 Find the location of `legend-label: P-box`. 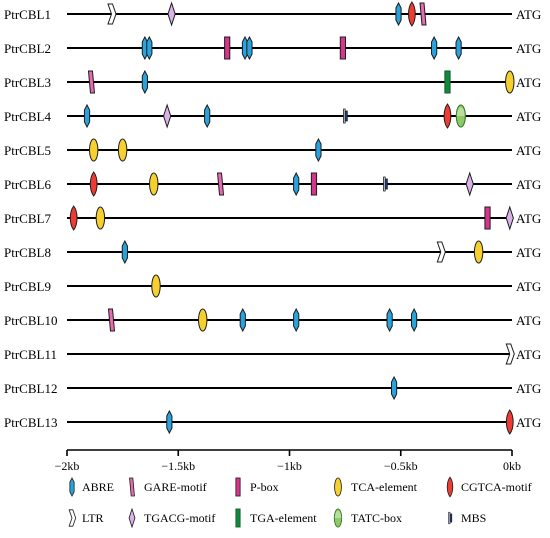

legend-label: P-box is located at coordinates (264, 487).